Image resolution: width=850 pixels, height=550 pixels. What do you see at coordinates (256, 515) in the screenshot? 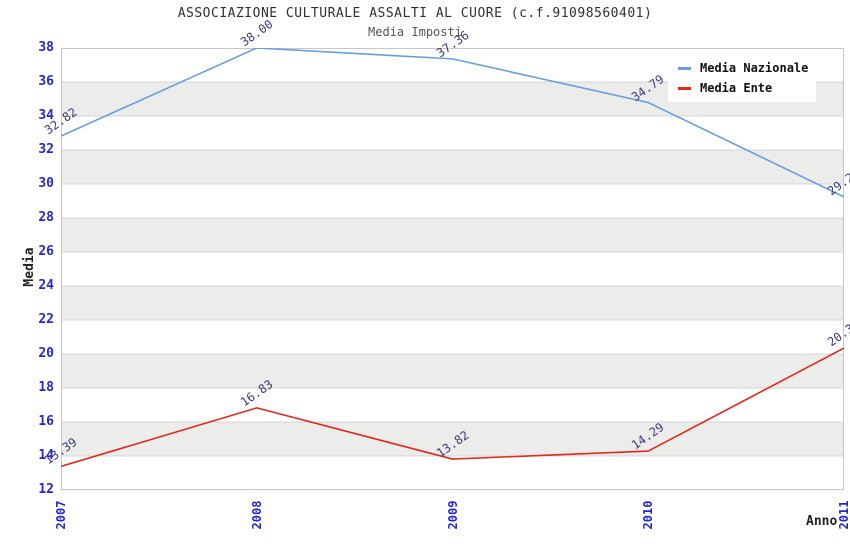
I see `x-tick-label: 2008` at bounding box center [256, 515].